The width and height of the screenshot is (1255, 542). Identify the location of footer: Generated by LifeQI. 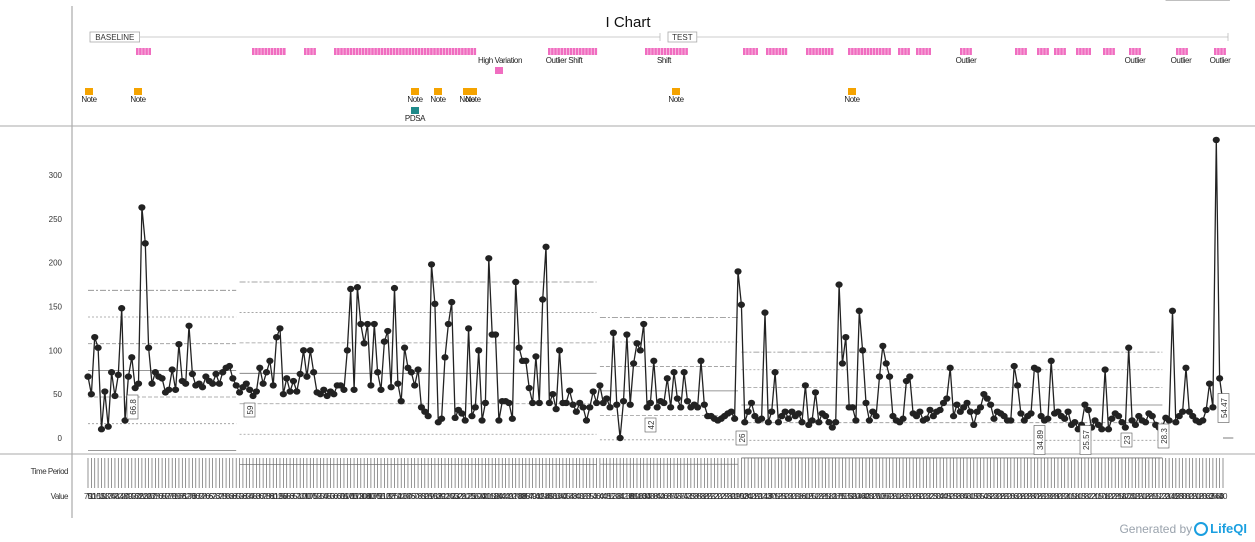
(1183, 528).